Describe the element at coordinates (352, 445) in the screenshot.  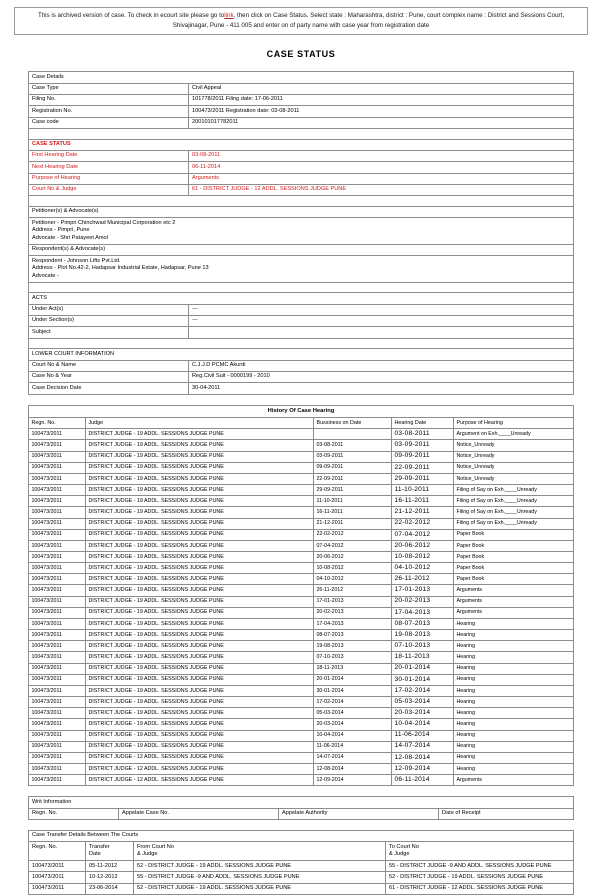
I see `history-cell-business-date: 03-08-2011` at that location.